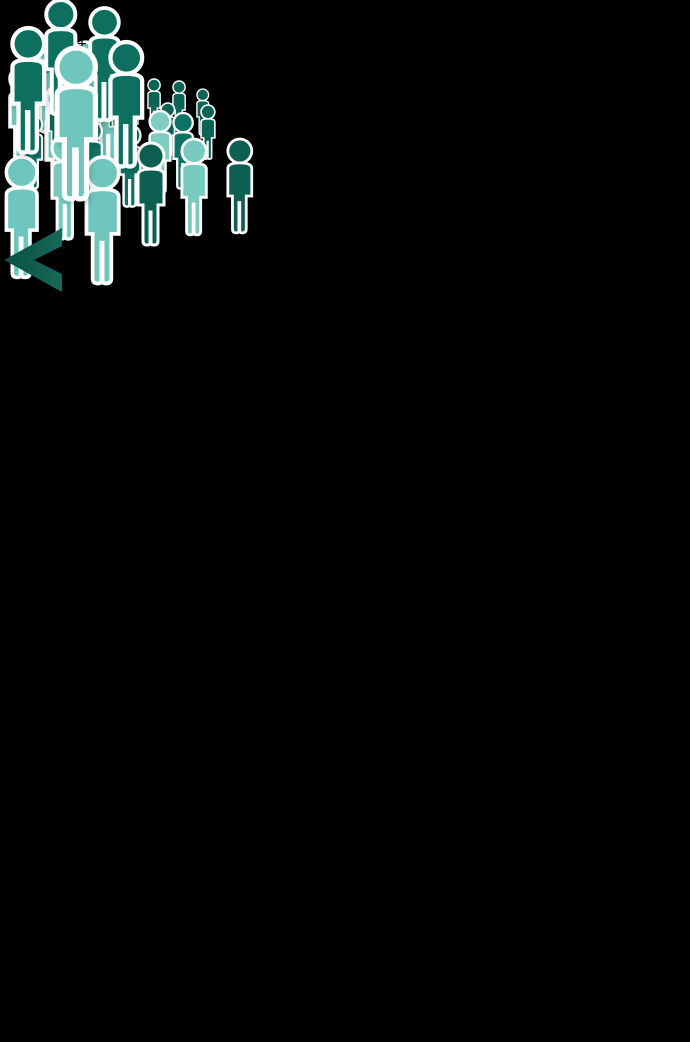  What do you see at coordinates (345, 262) in the screenshot?
I see `left-pointing-chevron-arrow-icon` at bounding box center [345, 262].